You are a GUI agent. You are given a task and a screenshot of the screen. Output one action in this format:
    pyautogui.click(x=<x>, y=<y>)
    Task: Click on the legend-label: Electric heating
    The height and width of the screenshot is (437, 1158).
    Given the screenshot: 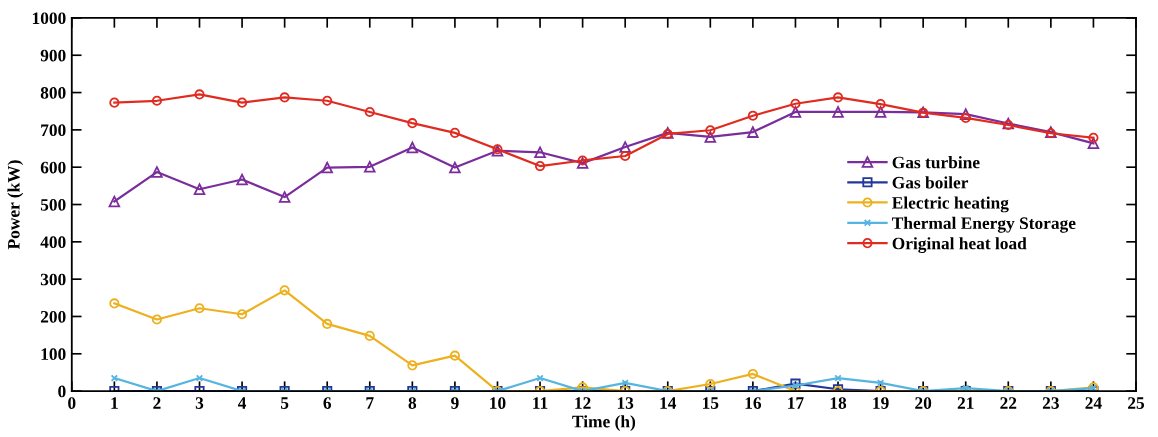 What is the action you would take?
    pyautogui.click(x=950, y=204)
    